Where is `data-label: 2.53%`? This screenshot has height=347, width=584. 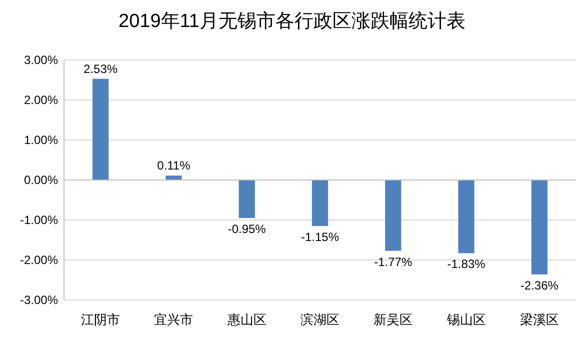 data-label: 2.53% is located at coordinates (101, 69).